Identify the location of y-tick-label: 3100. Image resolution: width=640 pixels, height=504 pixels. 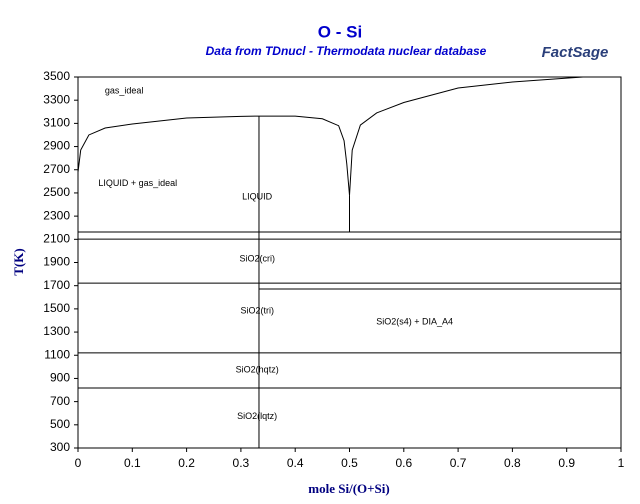
(56, 123).